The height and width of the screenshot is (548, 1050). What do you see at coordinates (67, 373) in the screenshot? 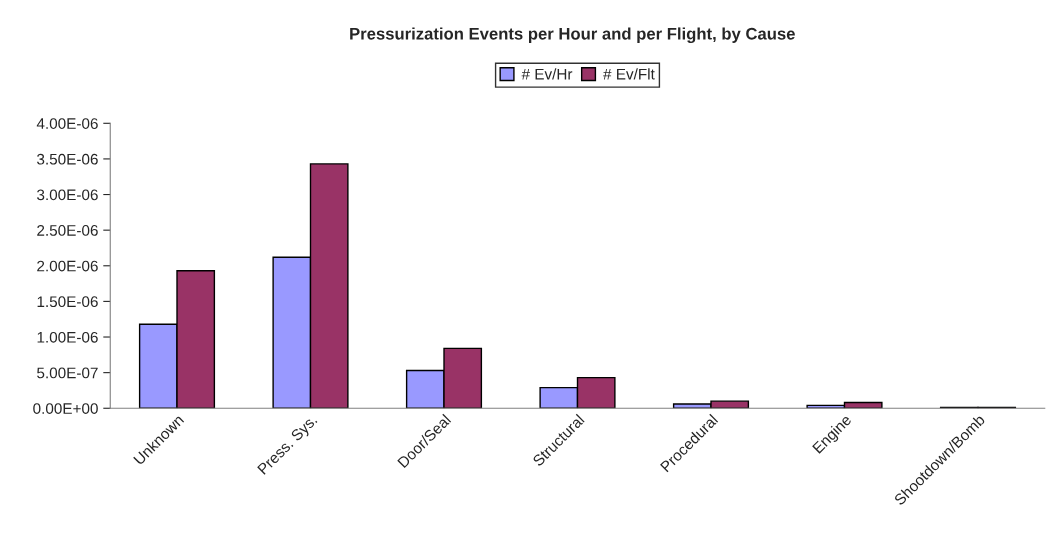
I see `y-tick-label: 5.00E-07` at bounding box center [67, 373].